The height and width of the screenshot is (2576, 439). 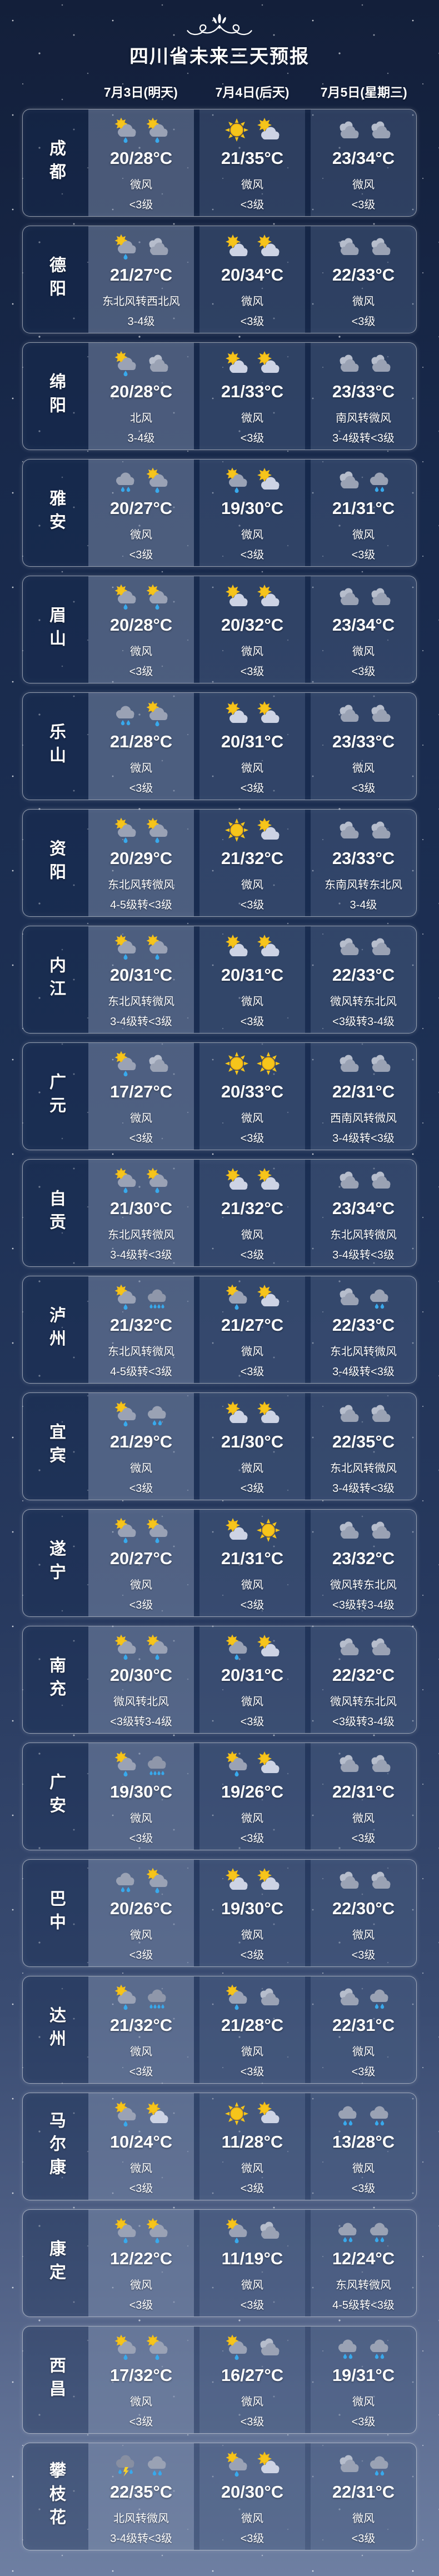 I want to click on day-cell: 22/31°C 微风 <3级, so click(x=363, y=1797).